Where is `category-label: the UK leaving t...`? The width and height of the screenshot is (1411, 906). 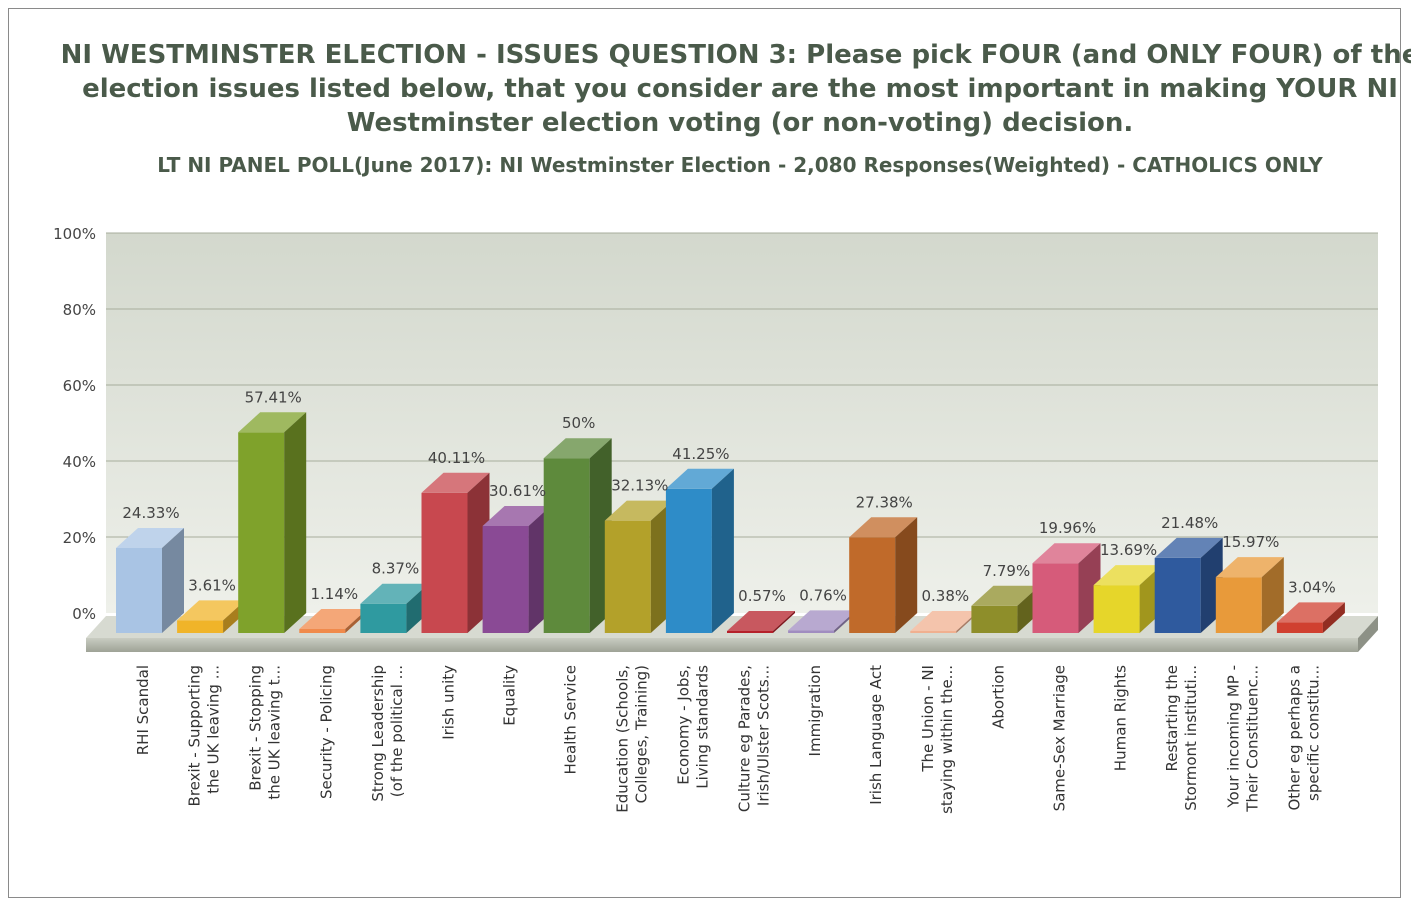 category-label: the UK leaving t... is located at coordinates (275, 732).